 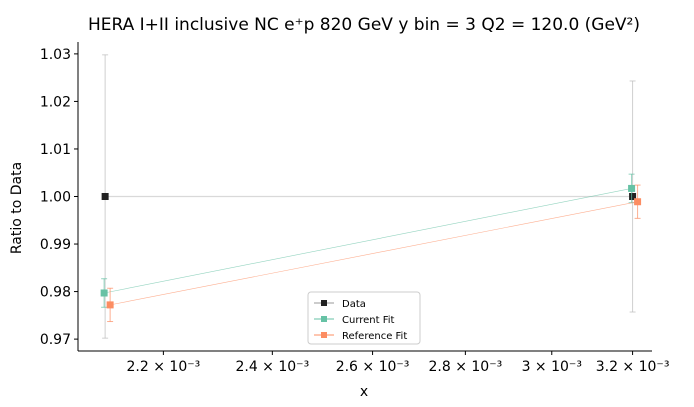 I want to click on y-axis: 0.97 0.98 0.99 1.00 1.01 1.02 1.03, so click(x=59, y=197).